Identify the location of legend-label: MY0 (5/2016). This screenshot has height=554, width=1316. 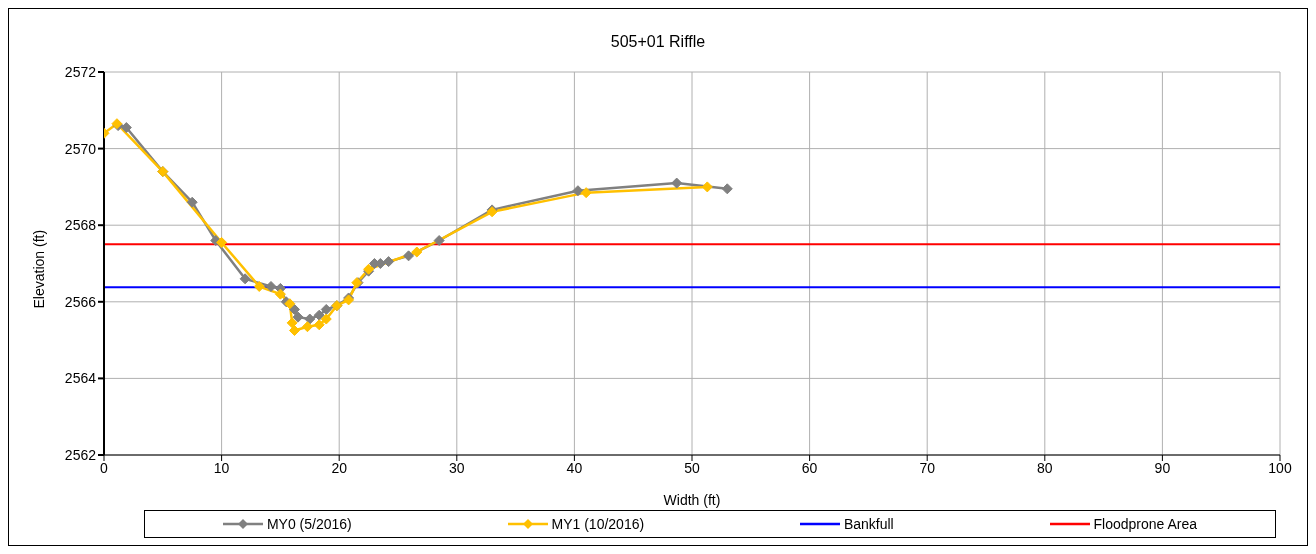
(309, 524).